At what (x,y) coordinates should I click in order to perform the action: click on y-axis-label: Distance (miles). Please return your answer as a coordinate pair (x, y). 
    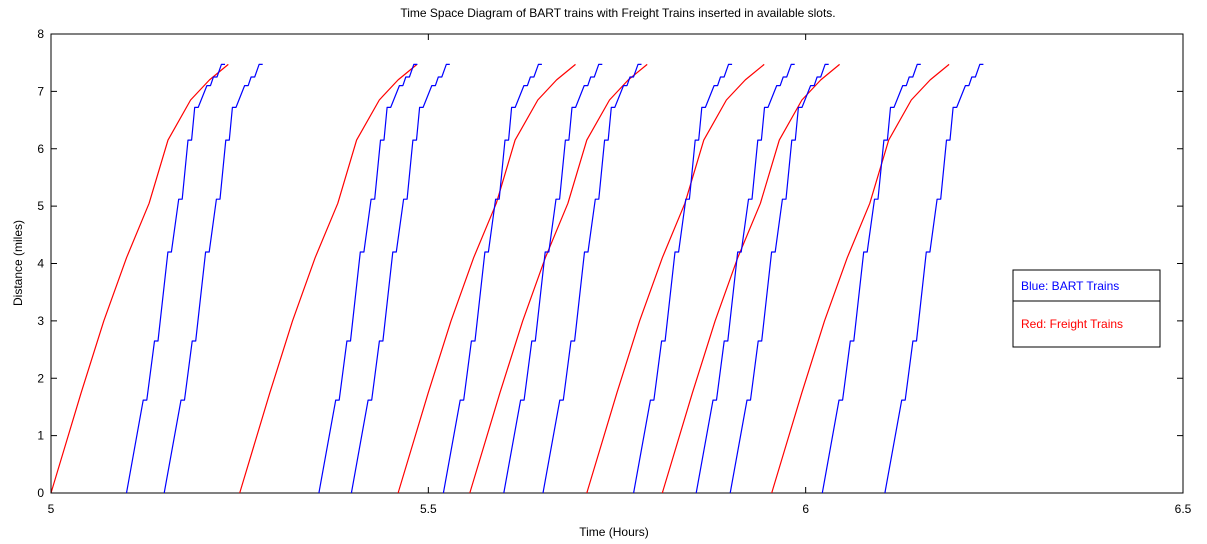
    Looking at the image, I should click on (18, 263).